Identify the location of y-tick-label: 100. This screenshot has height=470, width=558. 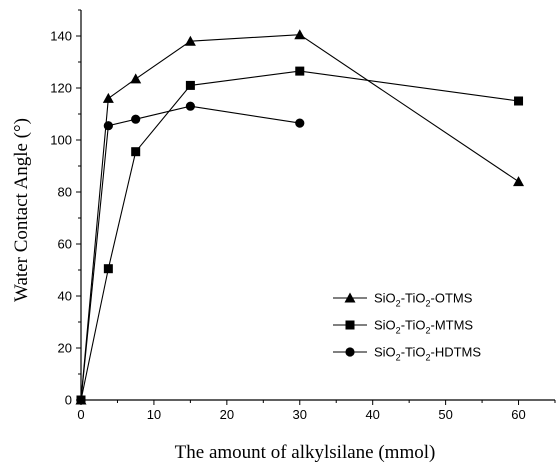
(61, 140).